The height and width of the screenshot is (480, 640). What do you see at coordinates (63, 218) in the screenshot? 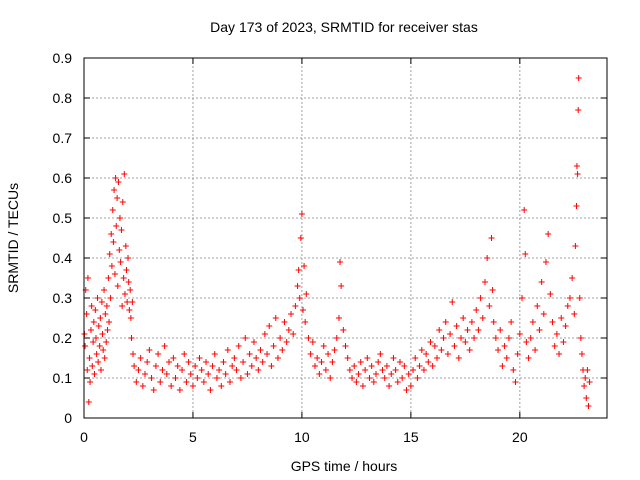
I see `y-tick-label: 0.5` at bounding box center [63, 218].